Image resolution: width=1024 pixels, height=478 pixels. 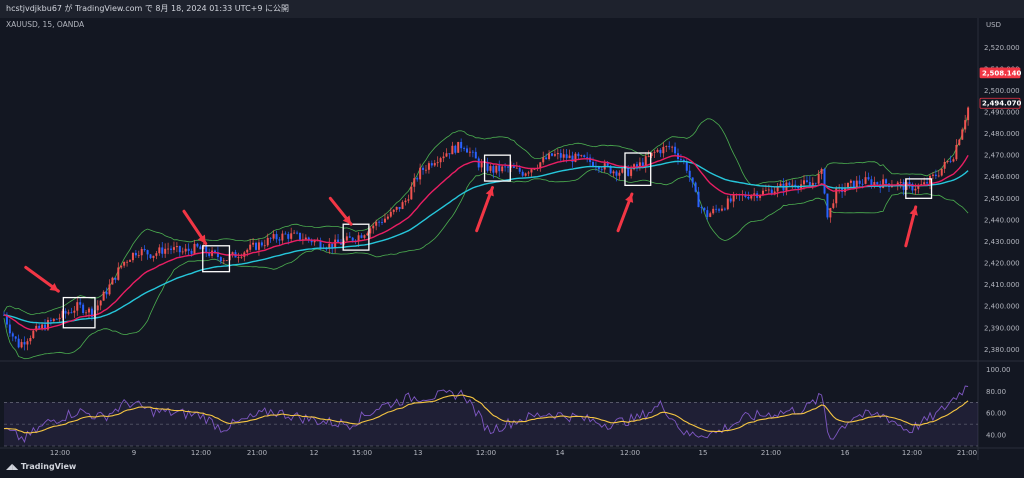 I want to click on price-tick-label: 2,520.000, so click(x=1002, y=48).